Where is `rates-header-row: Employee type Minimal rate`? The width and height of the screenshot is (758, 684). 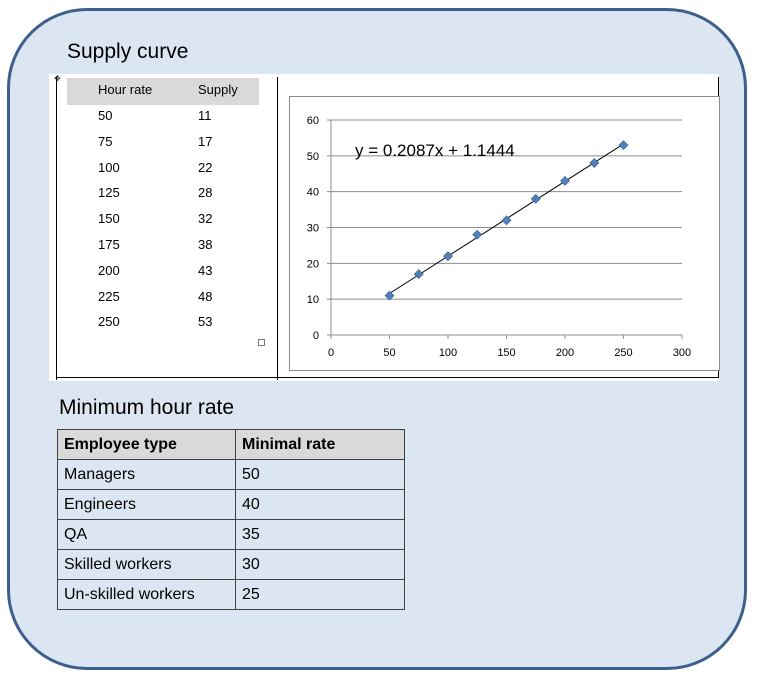
rates-header-row: Employee type Minimal rate is located at coordinates (231, 444).